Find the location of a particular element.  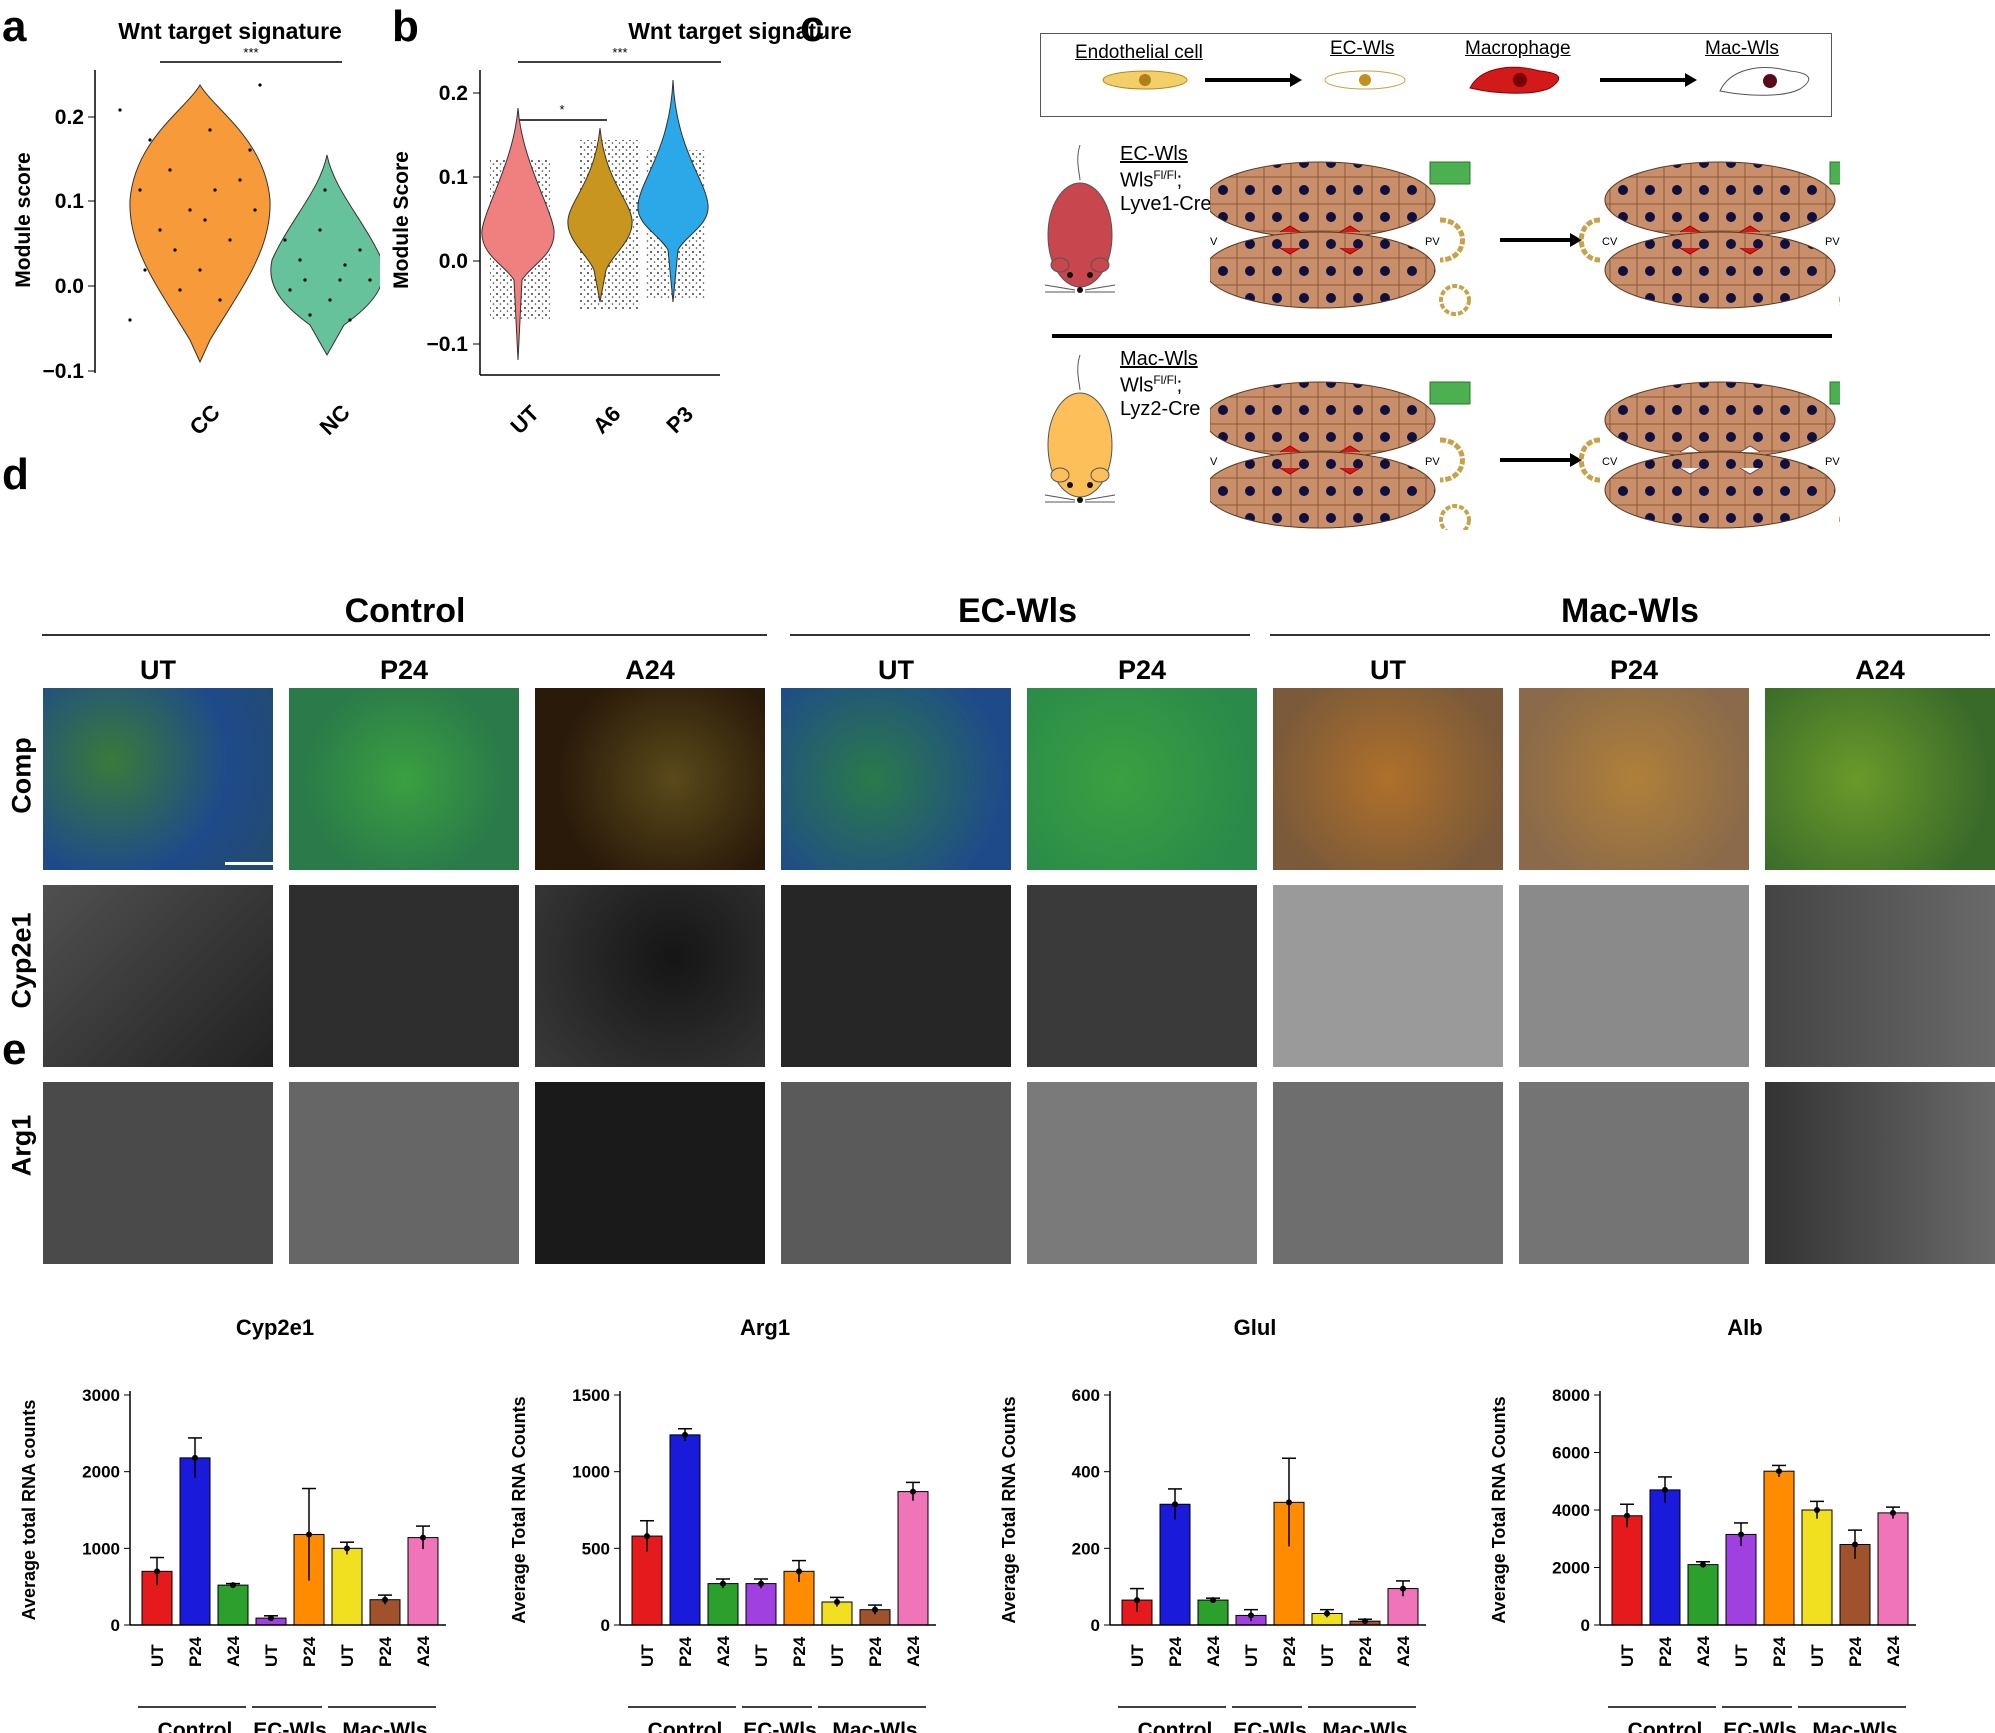

violin-points is located at coordinates (245, 202).